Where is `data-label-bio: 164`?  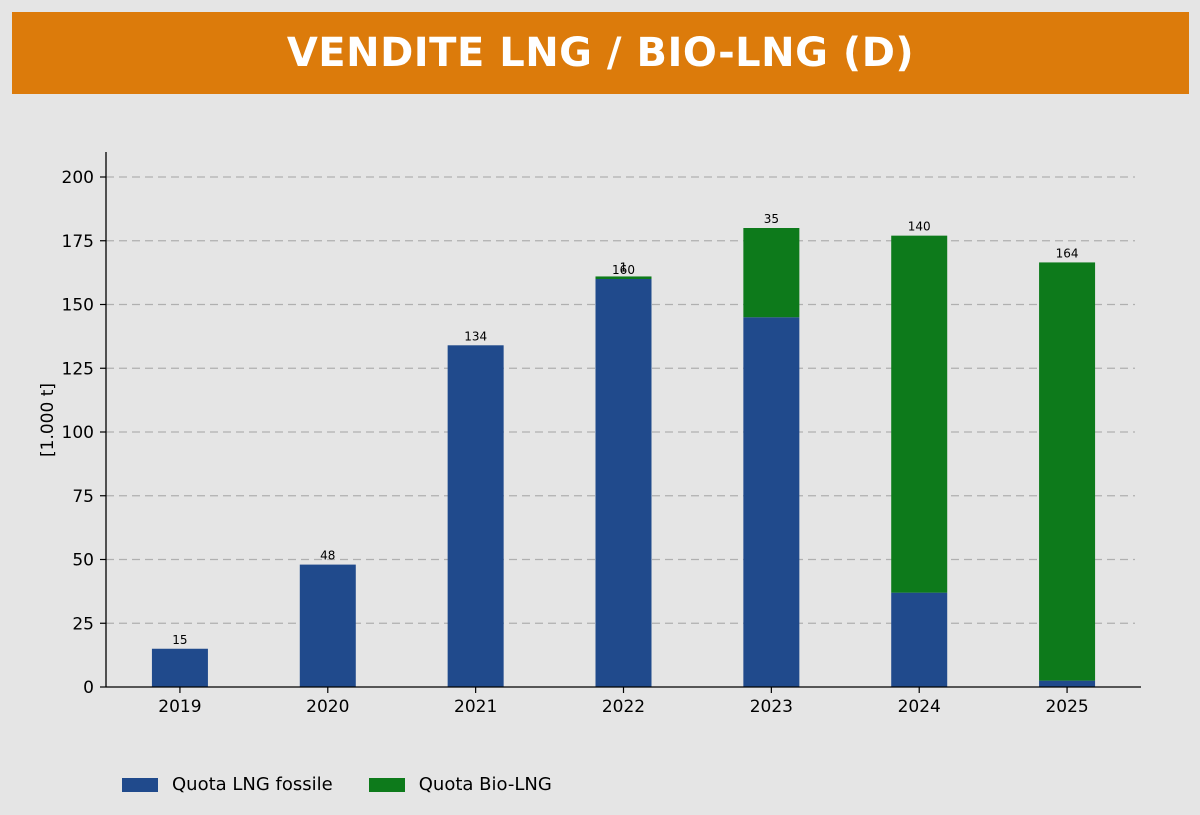
data-label-bio: 164 is located at coordinates (1067, 253).